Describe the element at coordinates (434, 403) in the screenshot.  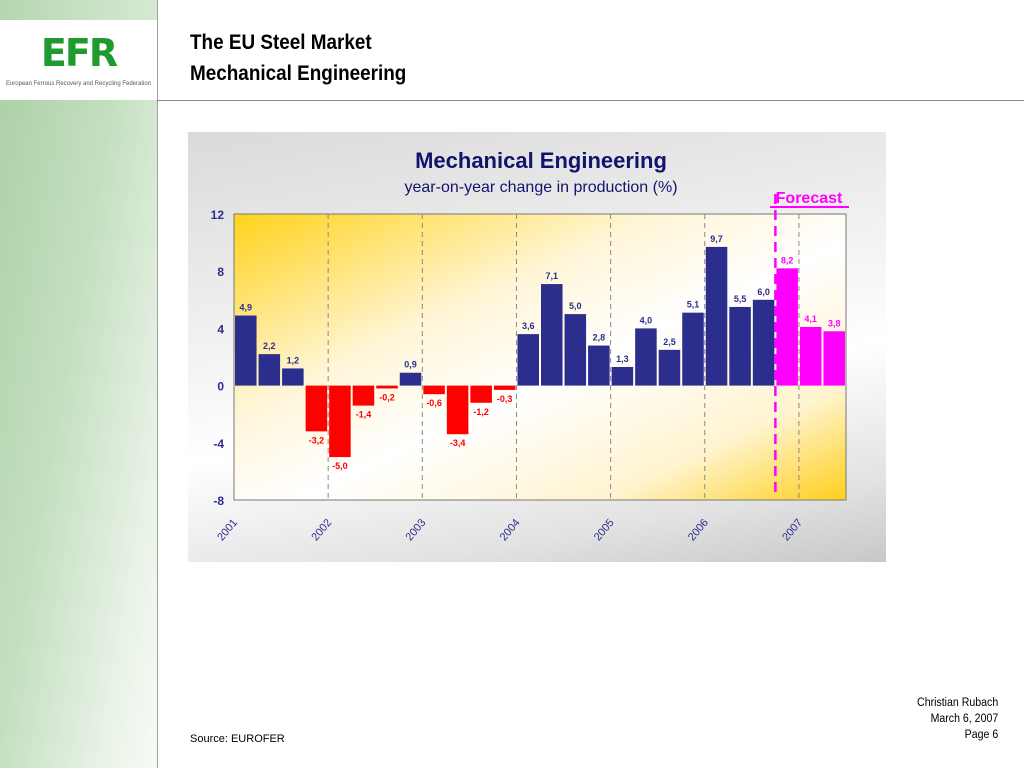
I see `data-label: -0,6` at that location.